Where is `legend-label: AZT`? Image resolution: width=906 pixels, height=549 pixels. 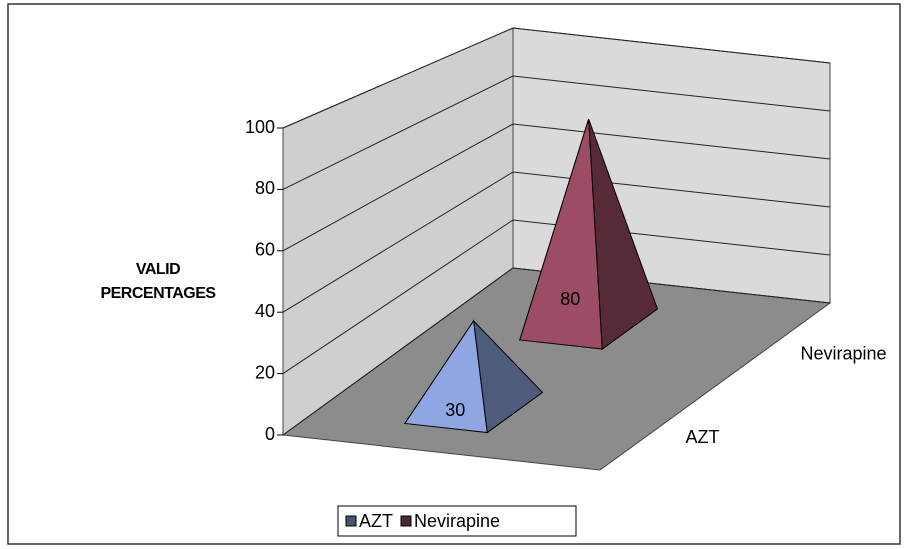 legend-label: AZT is located at coordinates (376, 521).